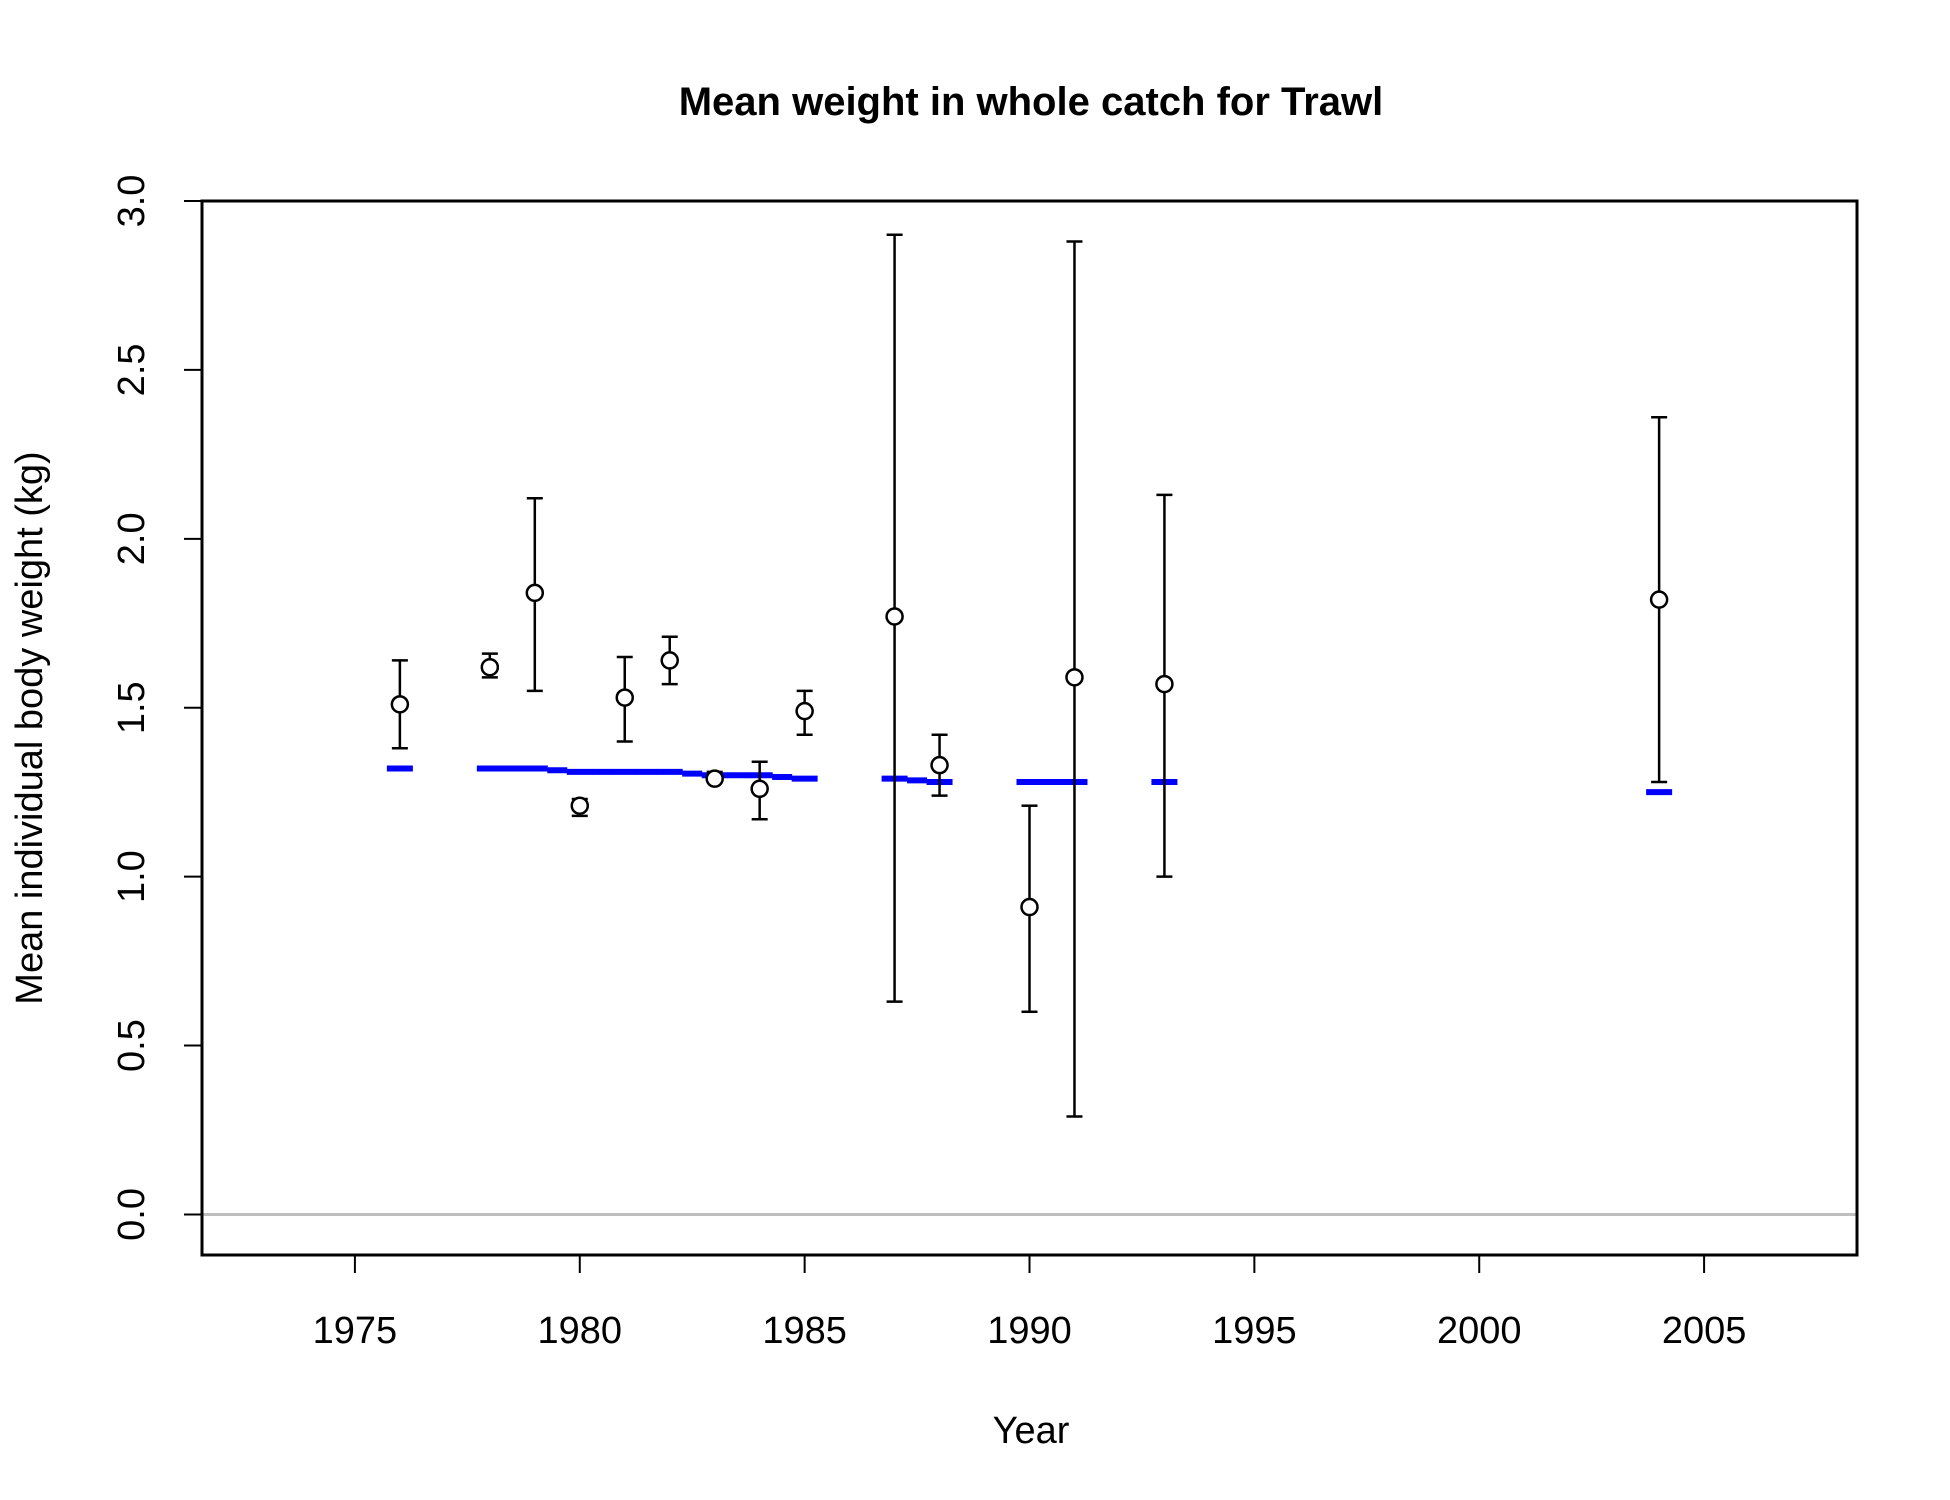 This screenshot has height=1500, width=1950. I want to click on y-axis-label: Mean individual body weight (kg), so click(30, 727).